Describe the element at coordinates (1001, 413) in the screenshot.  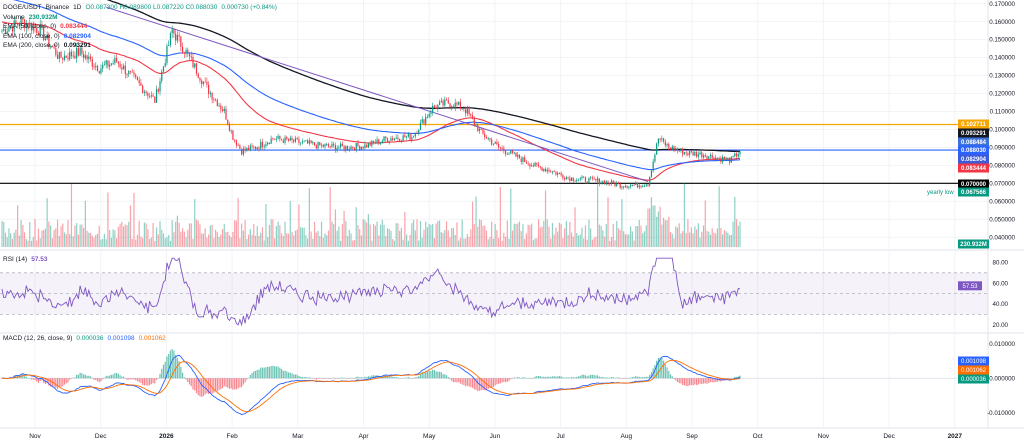
I see `macd-tick-label: -0.010000` at that location.